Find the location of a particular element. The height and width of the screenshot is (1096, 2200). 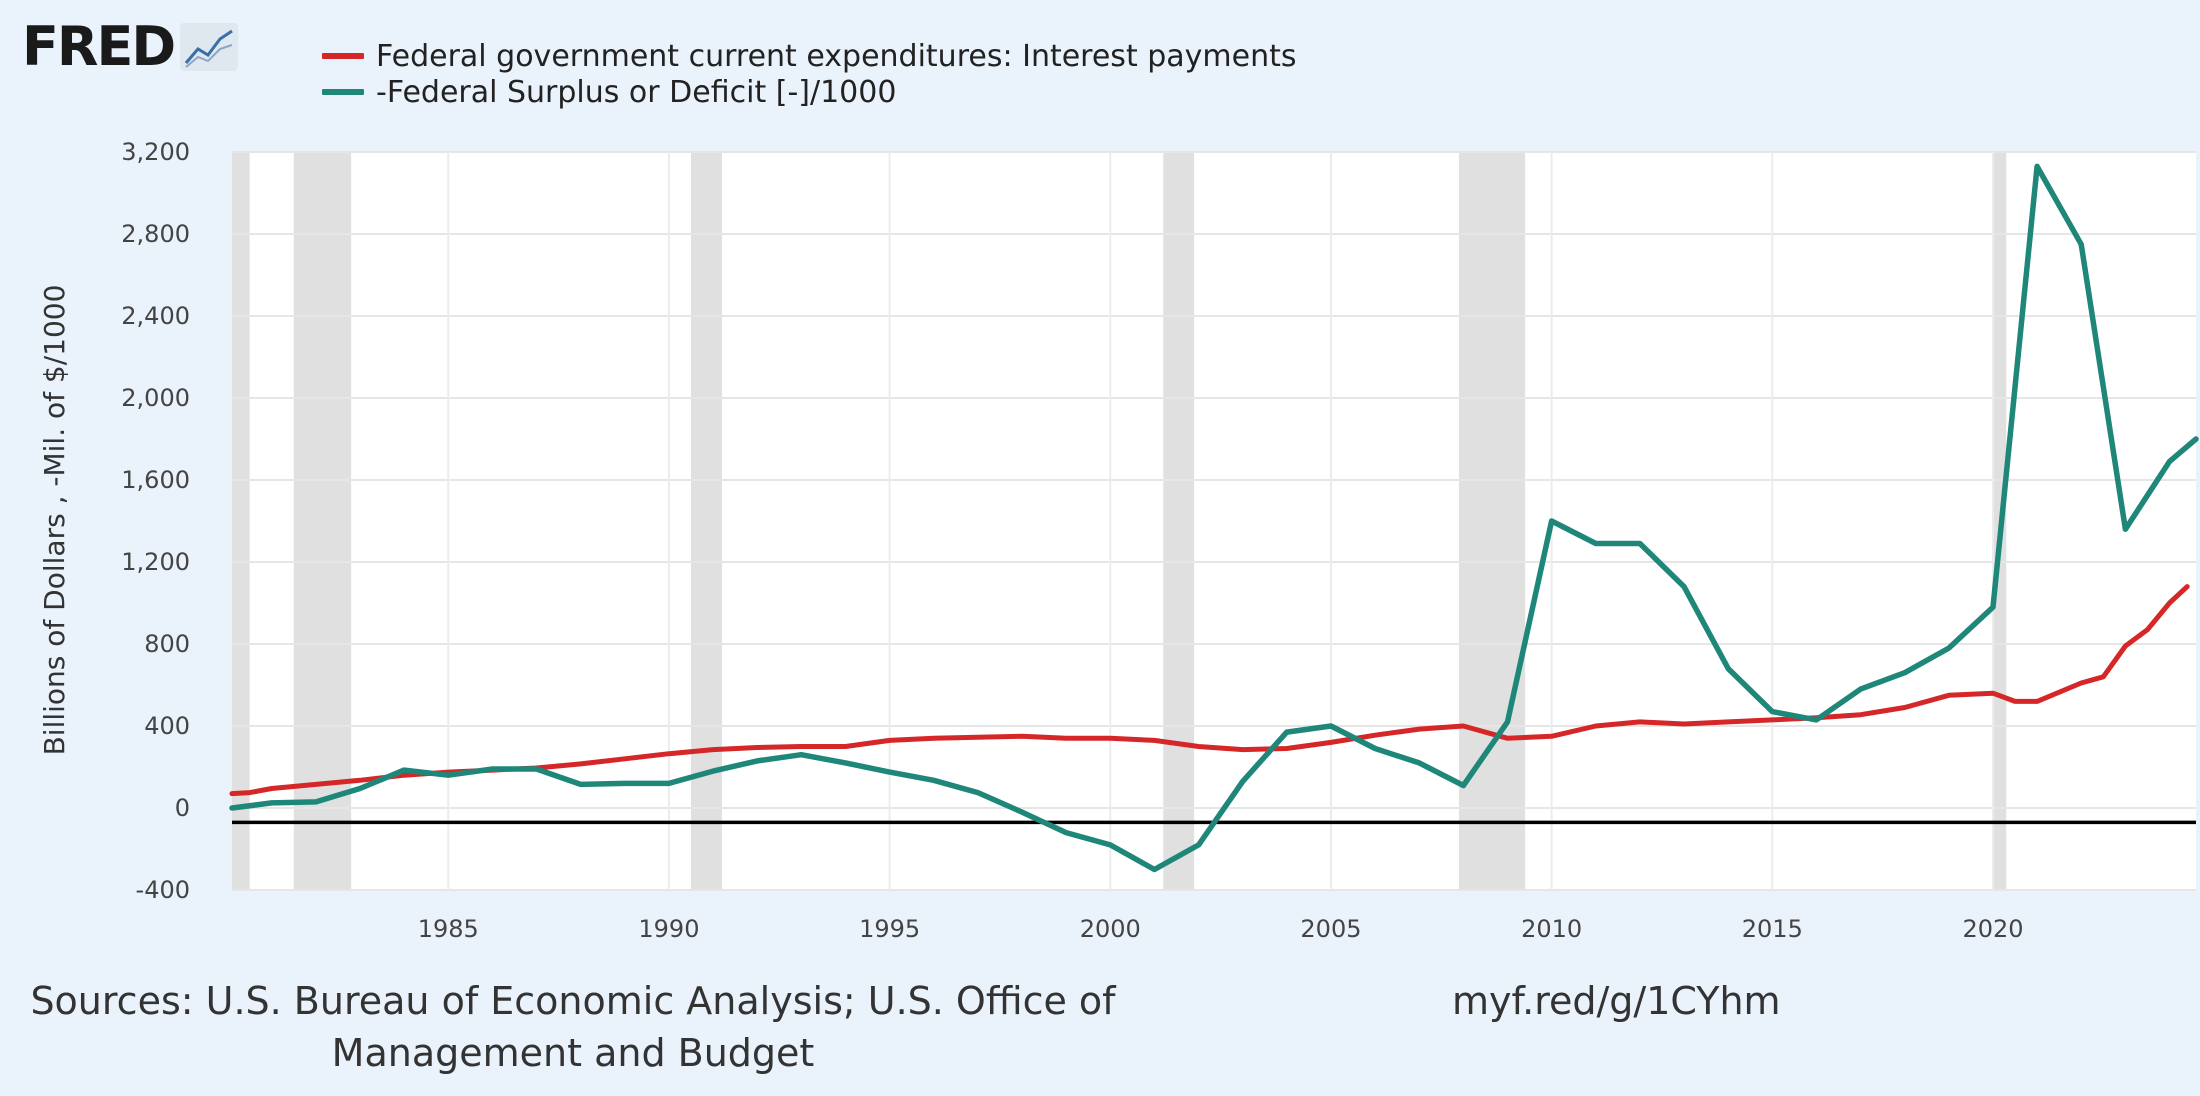

x-tick-label: 1985 is located at coordinates (448, 929).